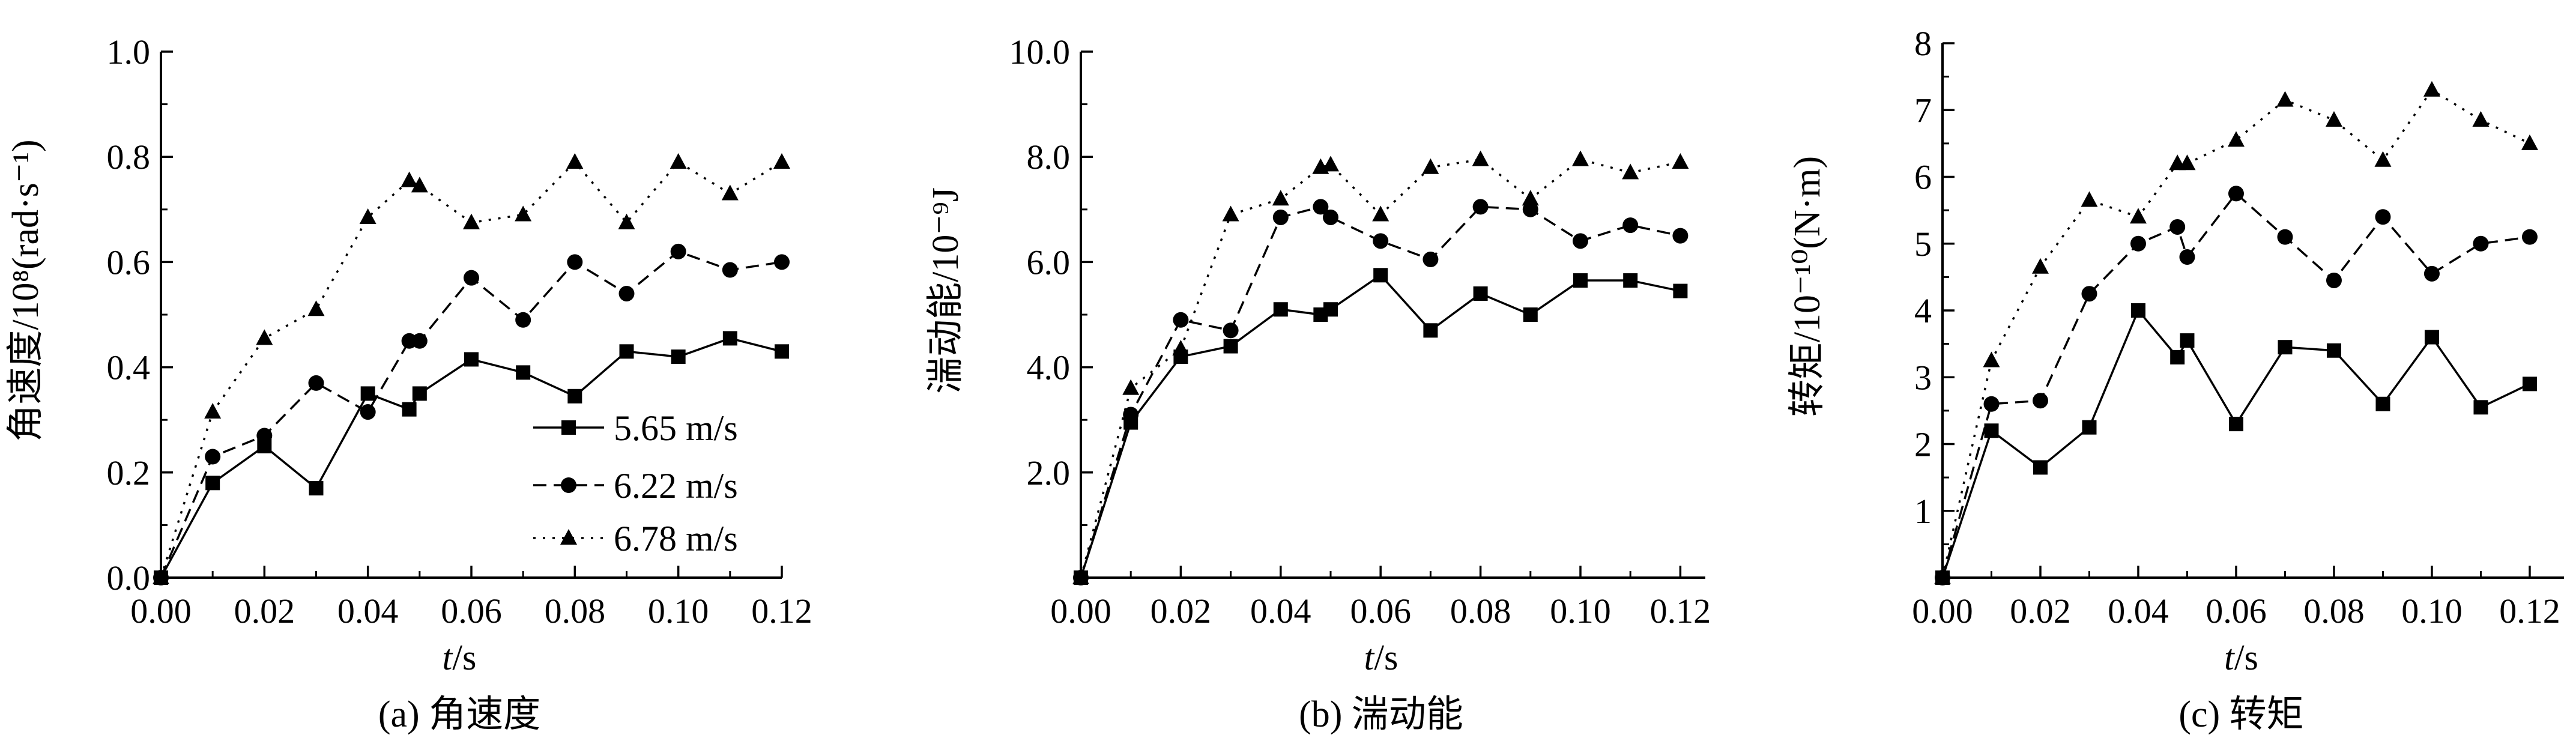  What do you see at coordinates (1923, 311) in the screenshot?
I see `y-tick-label: 4` at bounding box center [1923, 311].